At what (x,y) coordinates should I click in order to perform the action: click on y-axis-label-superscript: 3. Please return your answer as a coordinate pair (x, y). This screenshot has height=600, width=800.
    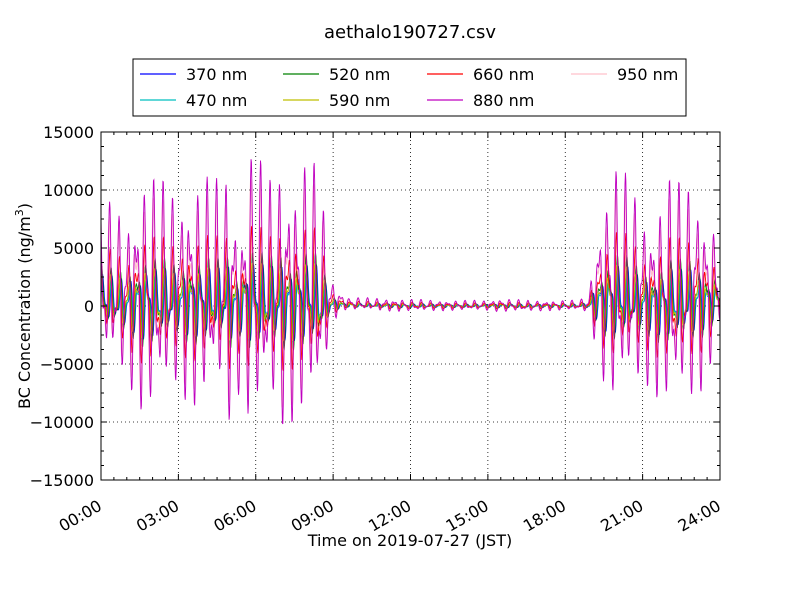
    Looking at the image, I should click on (19, 212).